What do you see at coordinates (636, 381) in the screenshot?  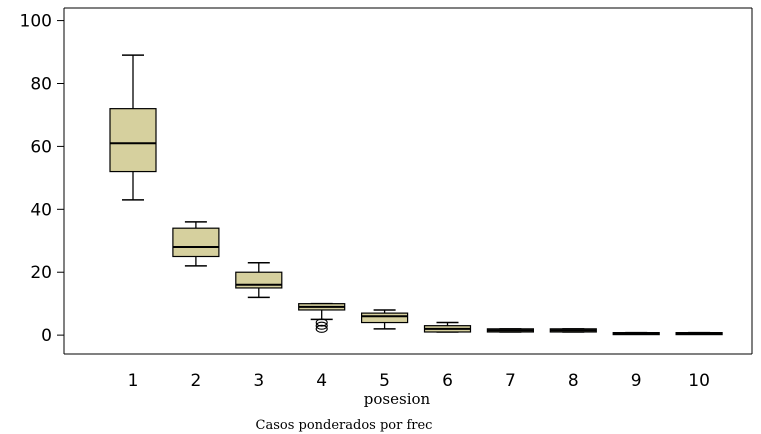 I see `x-tick-label: 9` at bounding box center [636, 381].